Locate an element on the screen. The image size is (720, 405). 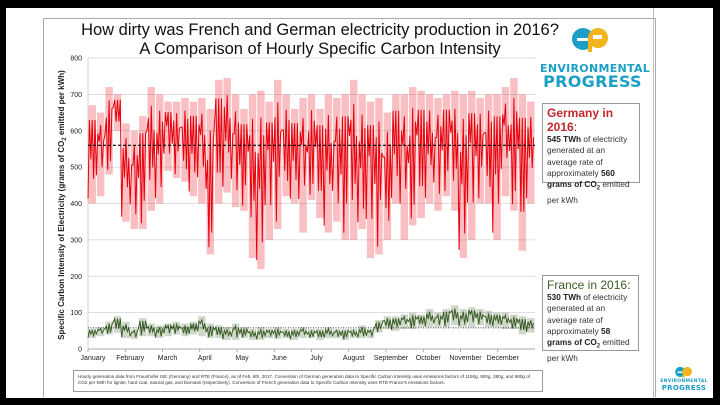
y-tick-label: 400 is located at coordinates (76, 204).